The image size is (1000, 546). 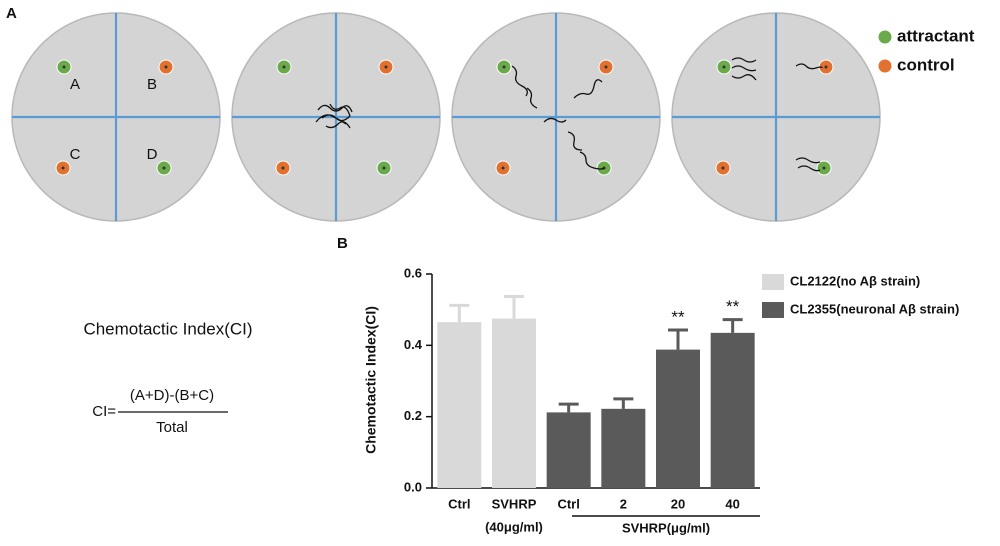 I want to click on x-tick-sublabel: (40μg/ml), so click(x=514, y=526).